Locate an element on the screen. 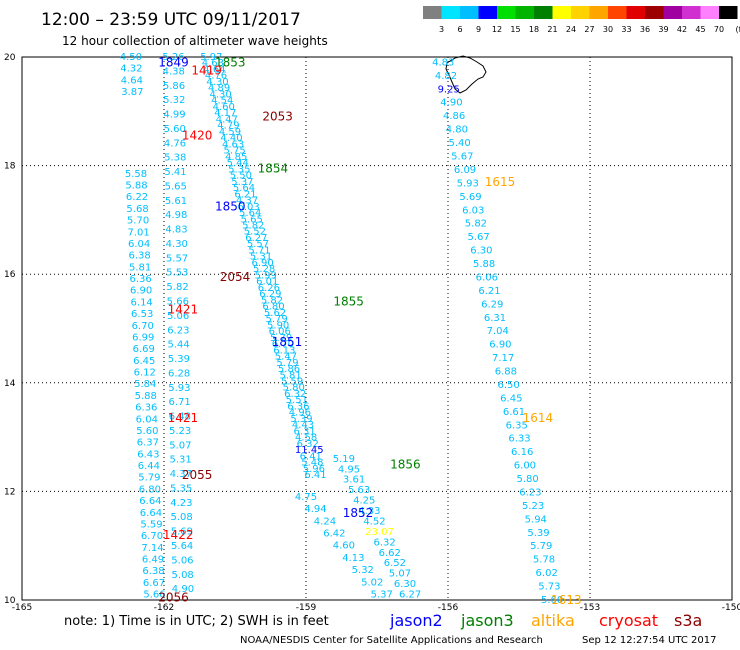  swh-value: 5.44 is located at coordinates (238, 163).